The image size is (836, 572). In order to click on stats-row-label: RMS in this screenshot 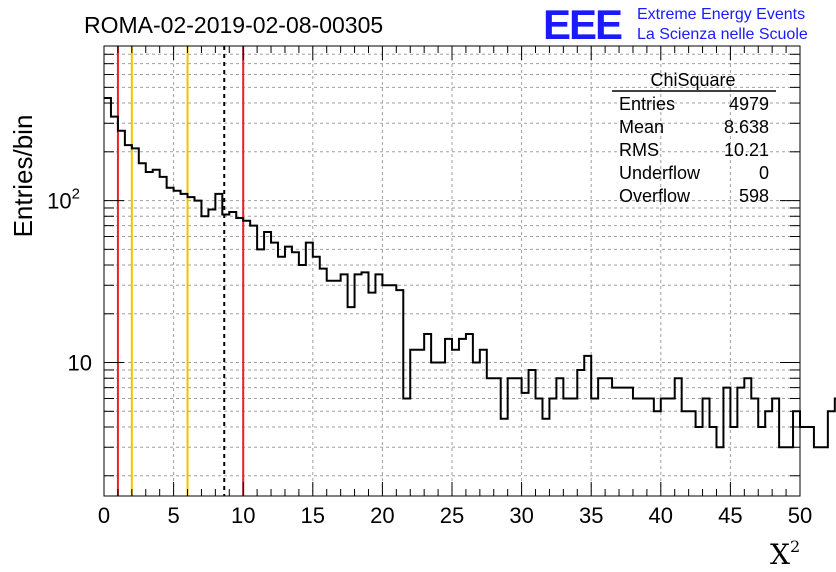, I will do `click(639, 150)`.